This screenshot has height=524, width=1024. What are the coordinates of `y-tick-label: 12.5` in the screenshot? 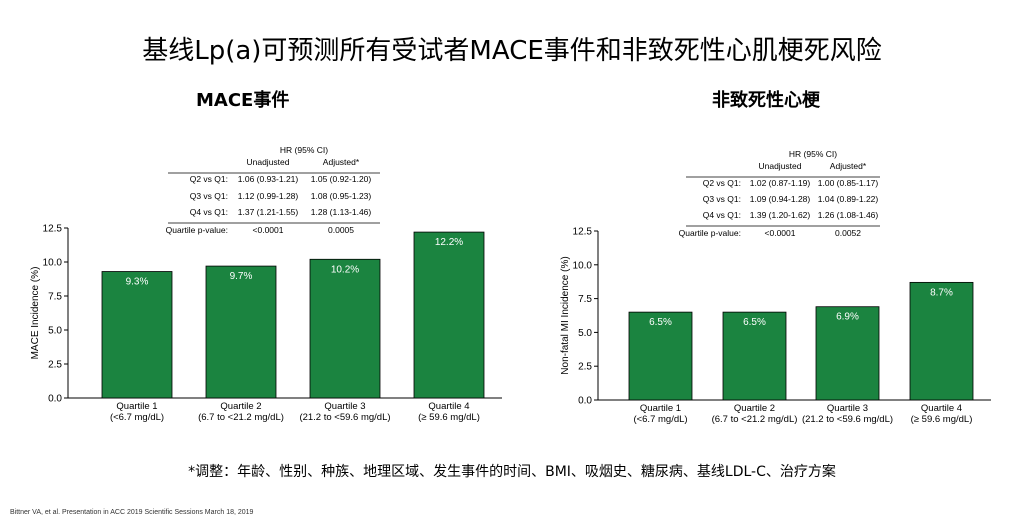 It's located at (583, 232).